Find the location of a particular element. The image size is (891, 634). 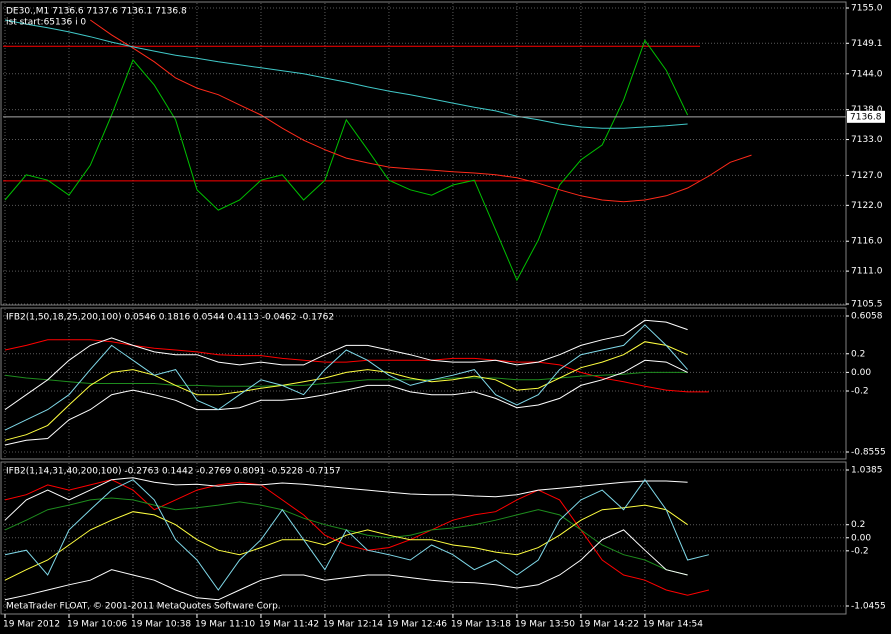

y-tick-label: 7149.1 is located at coordinates (867, 44).